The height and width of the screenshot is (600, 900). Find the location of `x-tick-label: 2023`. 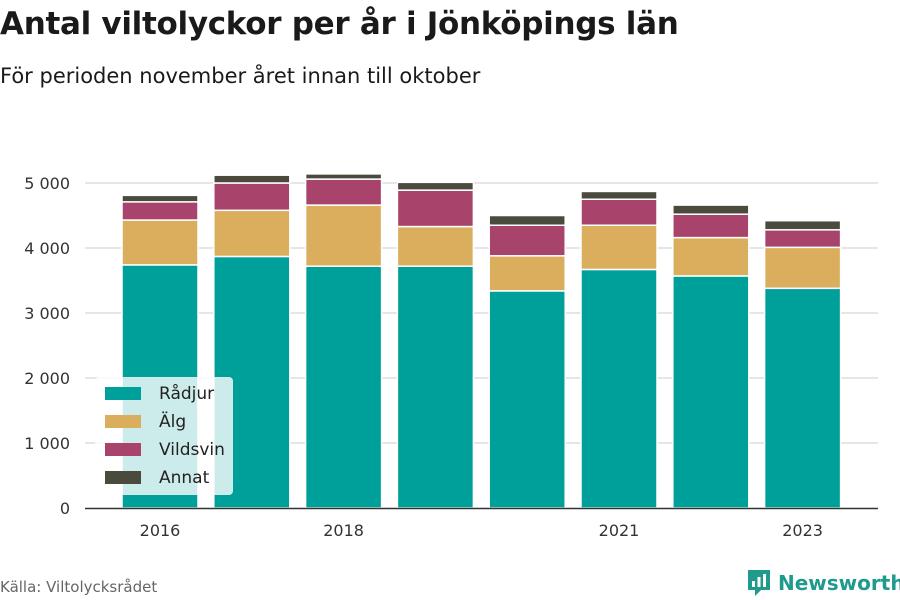

x-tick-label: 2023 is located at coordinates (802, 530).